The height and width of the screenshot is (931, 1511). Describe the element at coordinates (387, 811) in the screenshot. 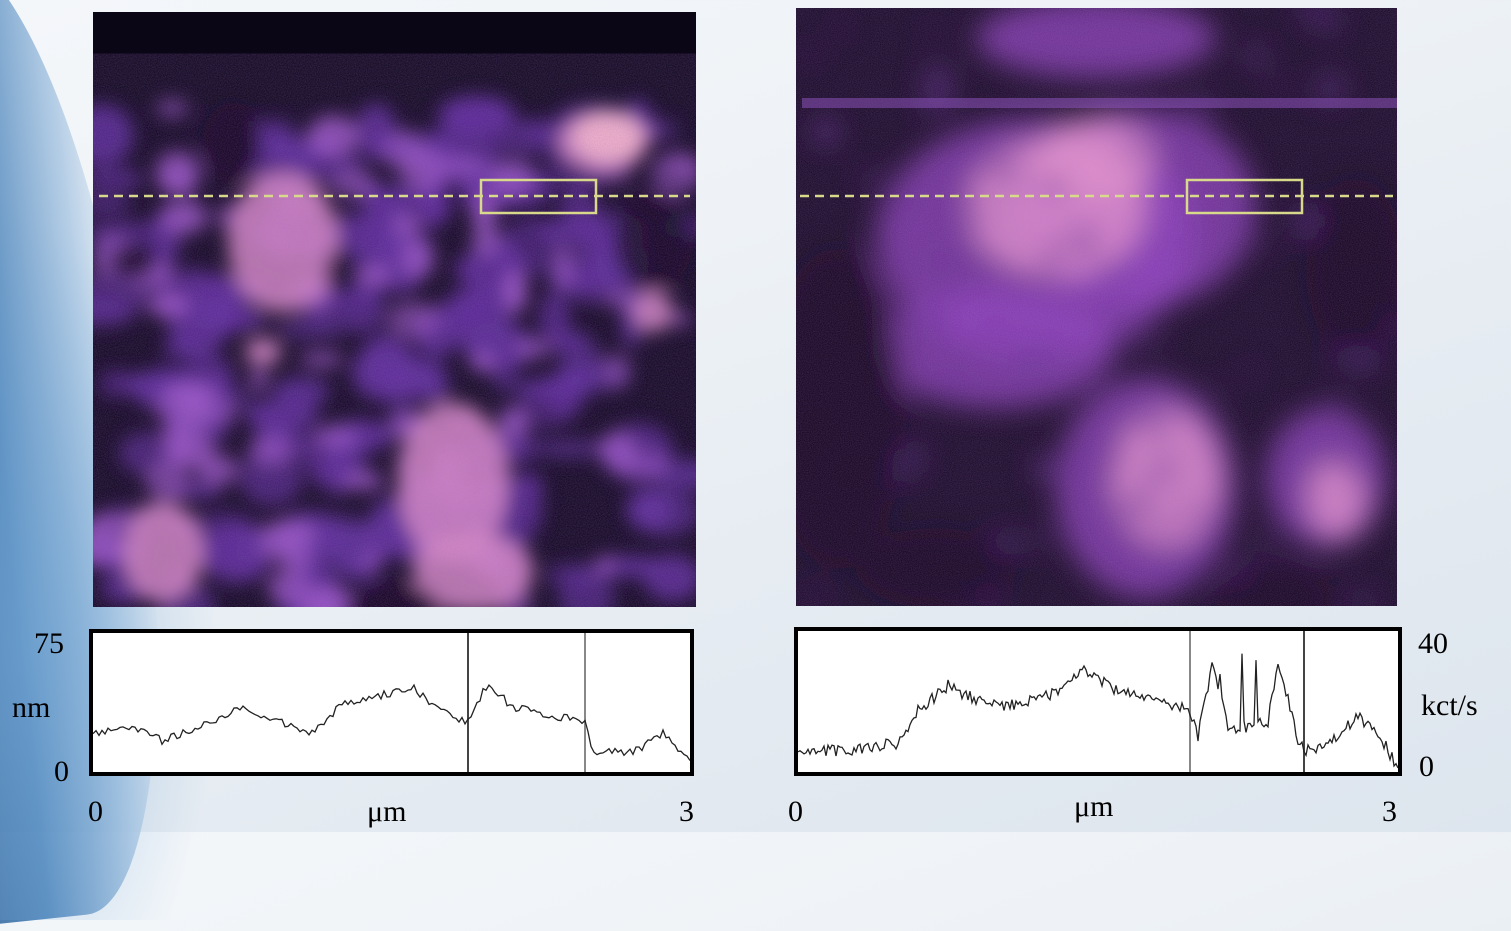

I see `left-x-unit-label: μm` at that location.